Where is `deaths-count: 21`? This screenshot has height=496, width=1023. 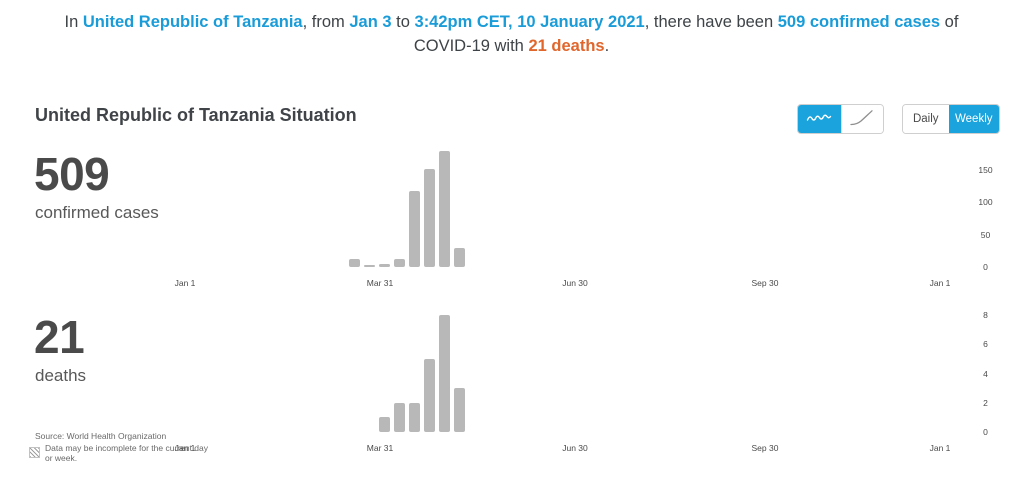
deaths-count: 21 is located at coordinates (59, 337).